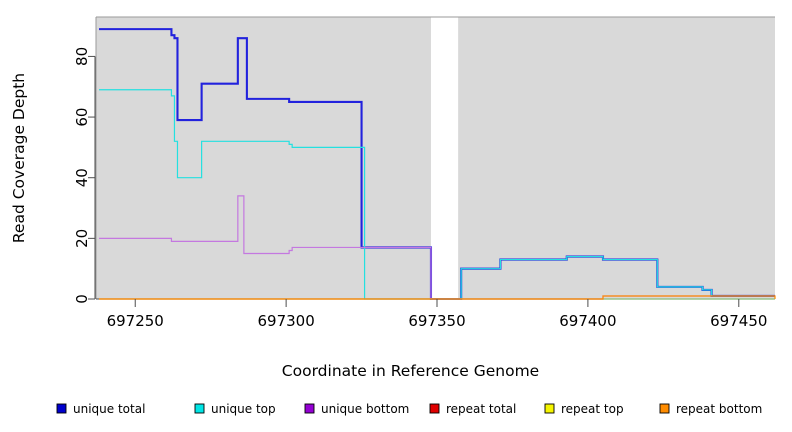 The image size is (792, 432). I want to click on x-tick-label: 697450, so click(738, 321).